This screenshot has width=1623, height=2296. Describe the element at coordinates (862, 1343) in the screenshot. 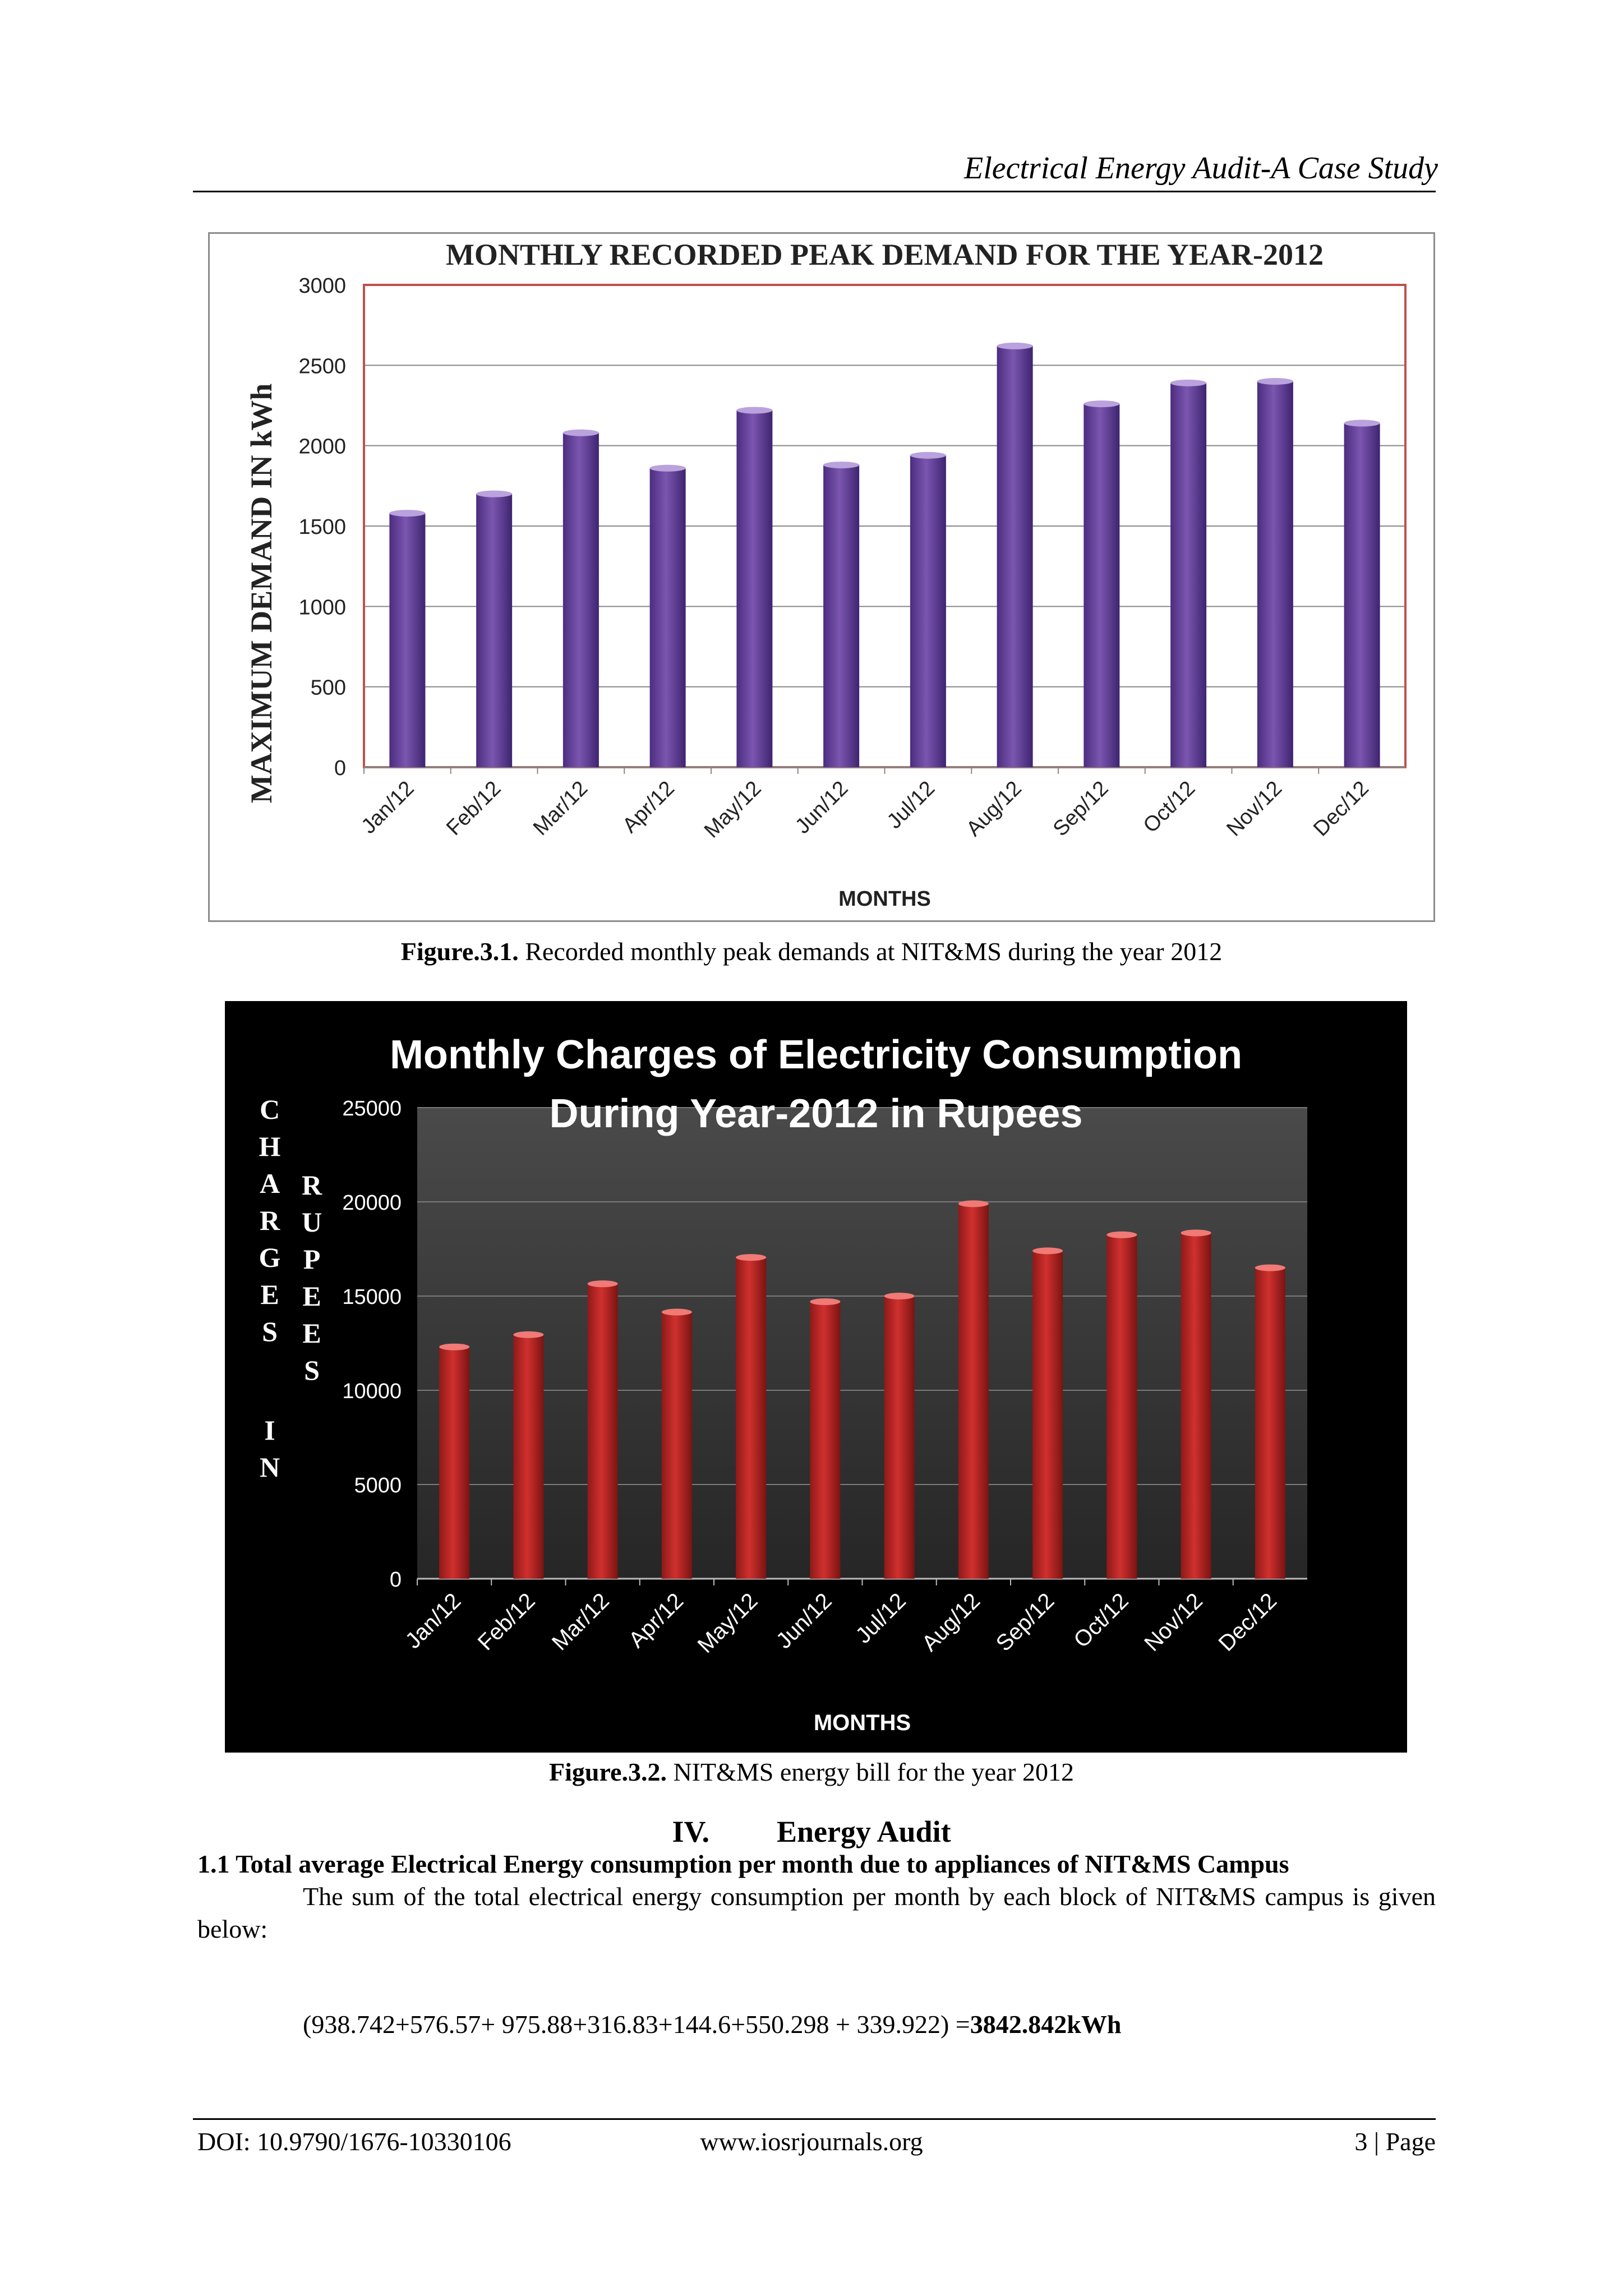

I see `plot-area` at that location.